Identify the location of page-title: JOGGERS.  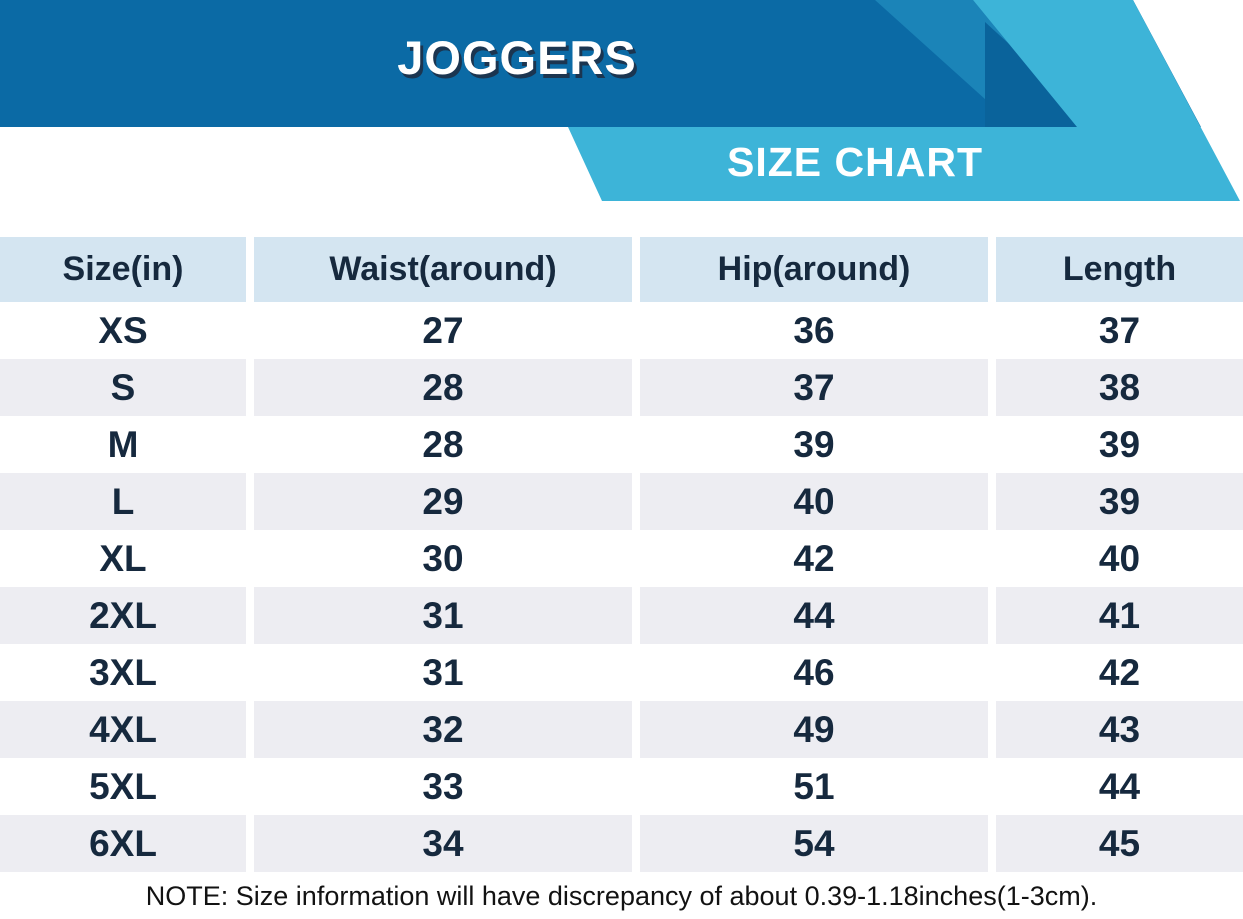
(517, 57).